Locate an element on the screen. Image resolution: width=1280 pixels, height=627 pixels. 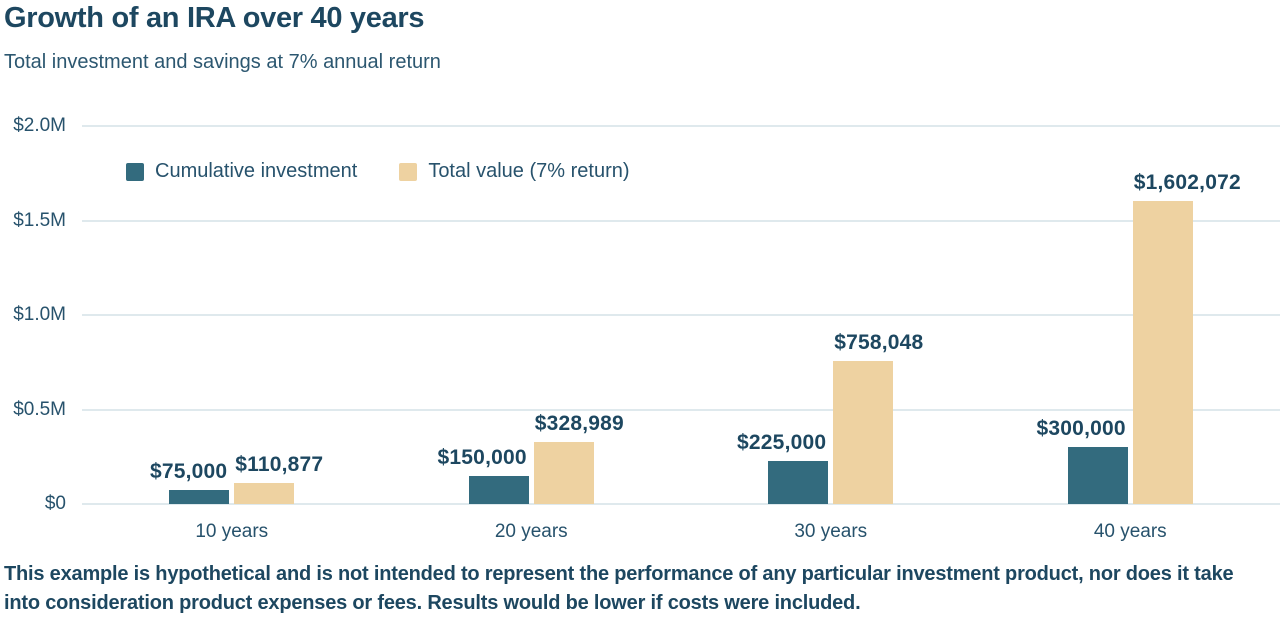
bar-value-label: $110,877 is located at coordinates (279, 465).